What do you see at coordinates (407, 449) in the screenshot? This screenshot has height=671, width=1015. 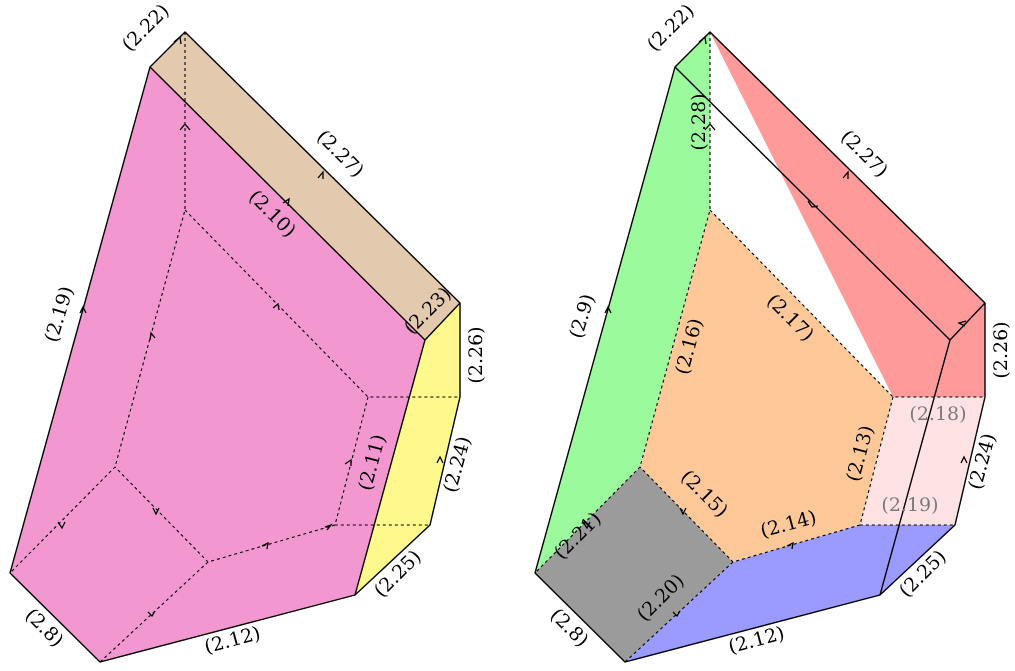 I see `left-face-yellow` at bounding box center [407, 449].